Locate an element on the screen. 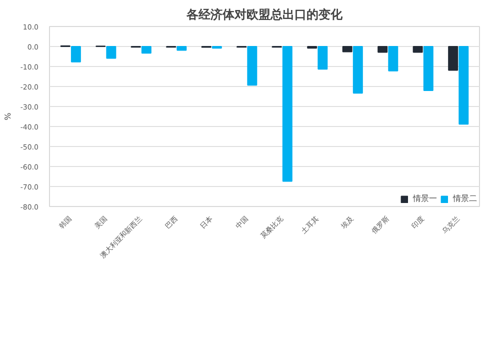 The image size is (500, 362). legend-label: 情景一 is located at coordinates (425, 198).